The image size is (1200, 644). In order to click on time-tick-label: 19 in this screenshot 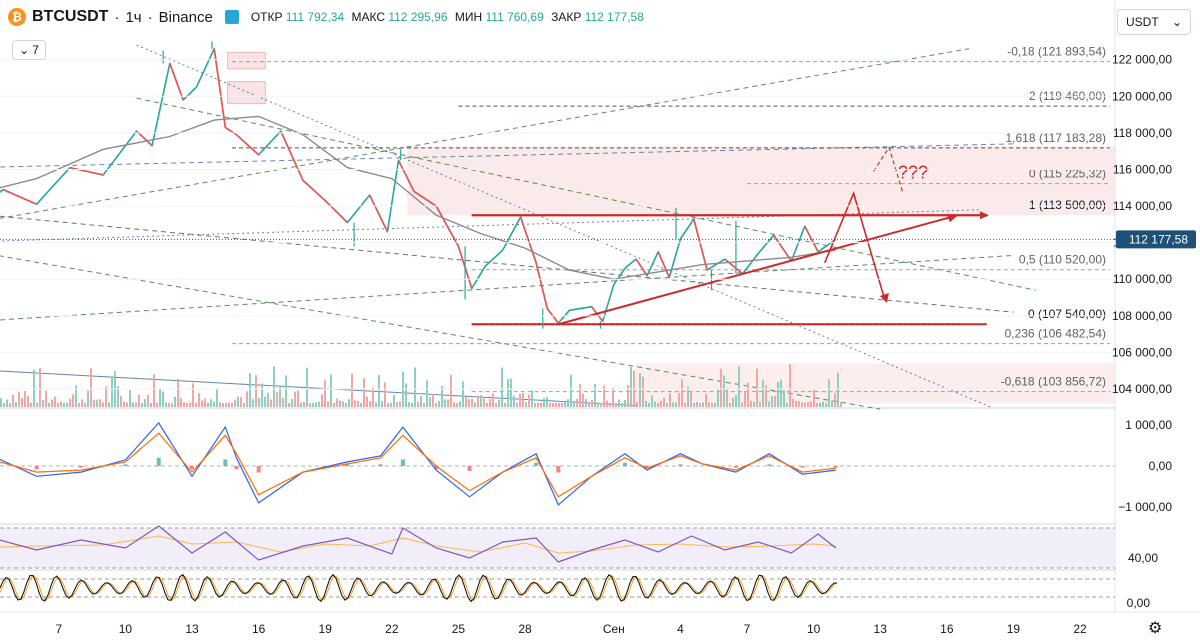, I will do `click(326, 629)`.